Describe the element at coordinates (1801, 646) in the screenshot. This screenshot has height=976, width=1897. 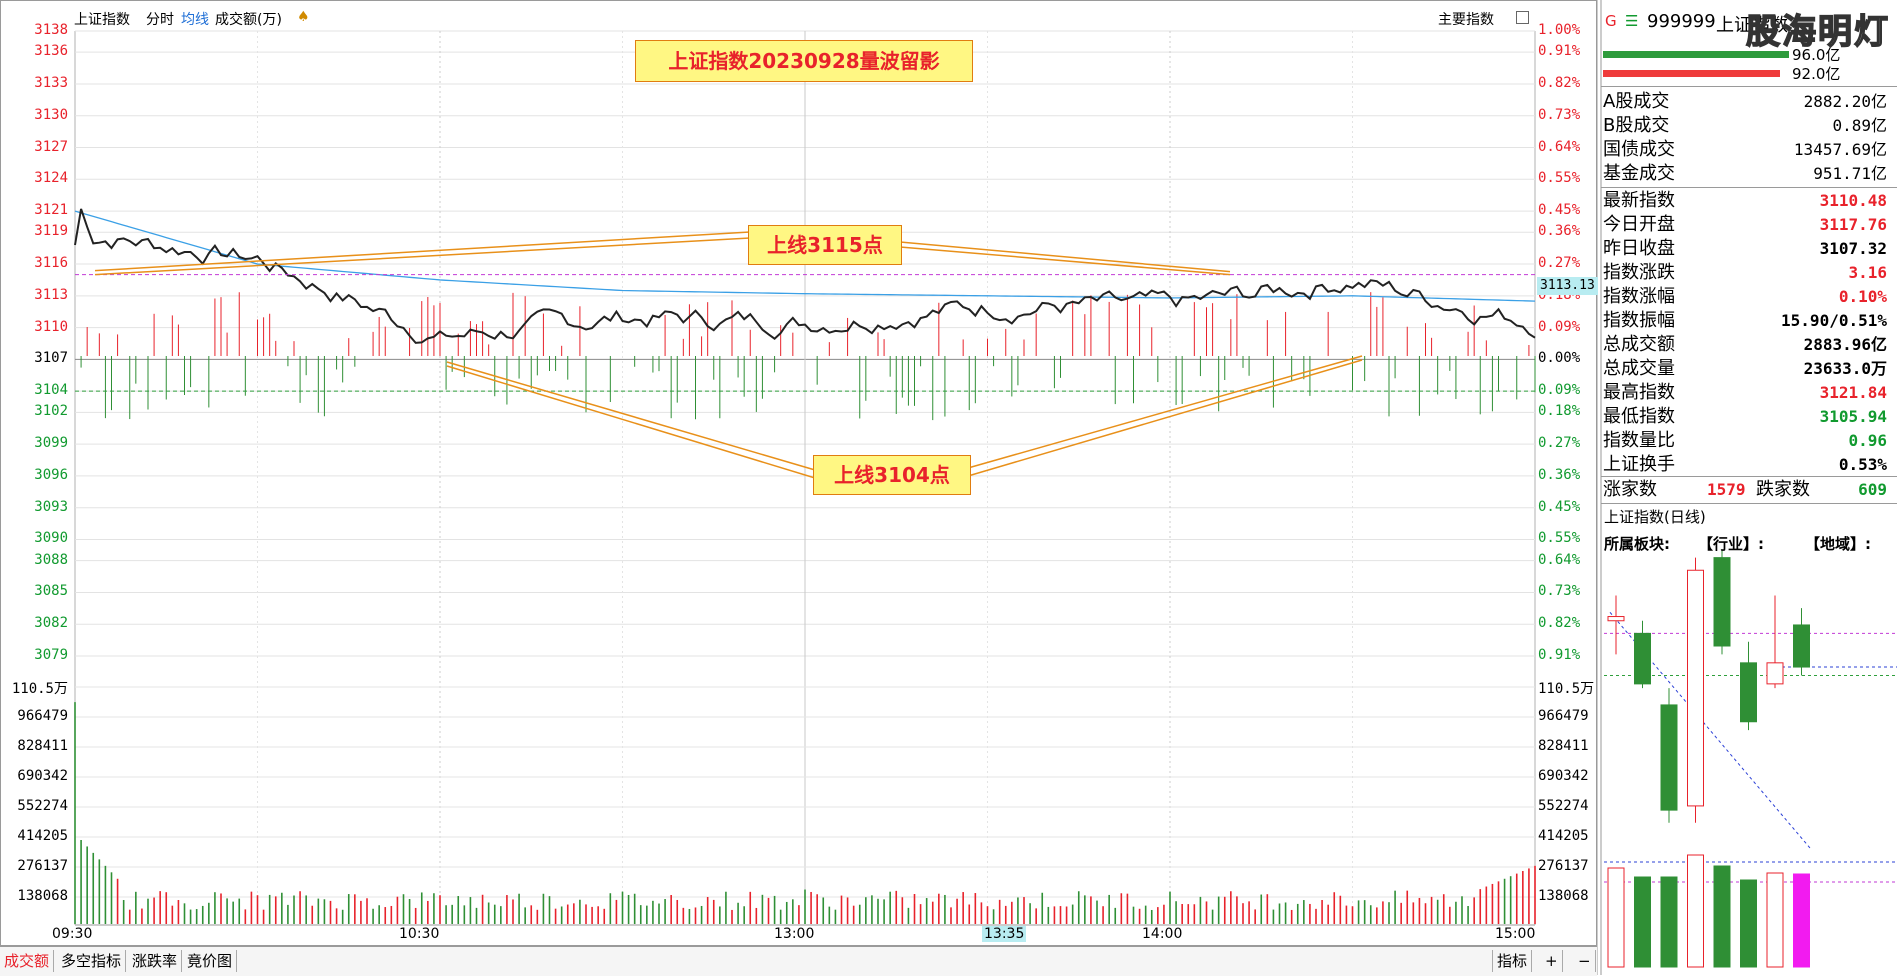
I see `kline-candle-down` at that location.